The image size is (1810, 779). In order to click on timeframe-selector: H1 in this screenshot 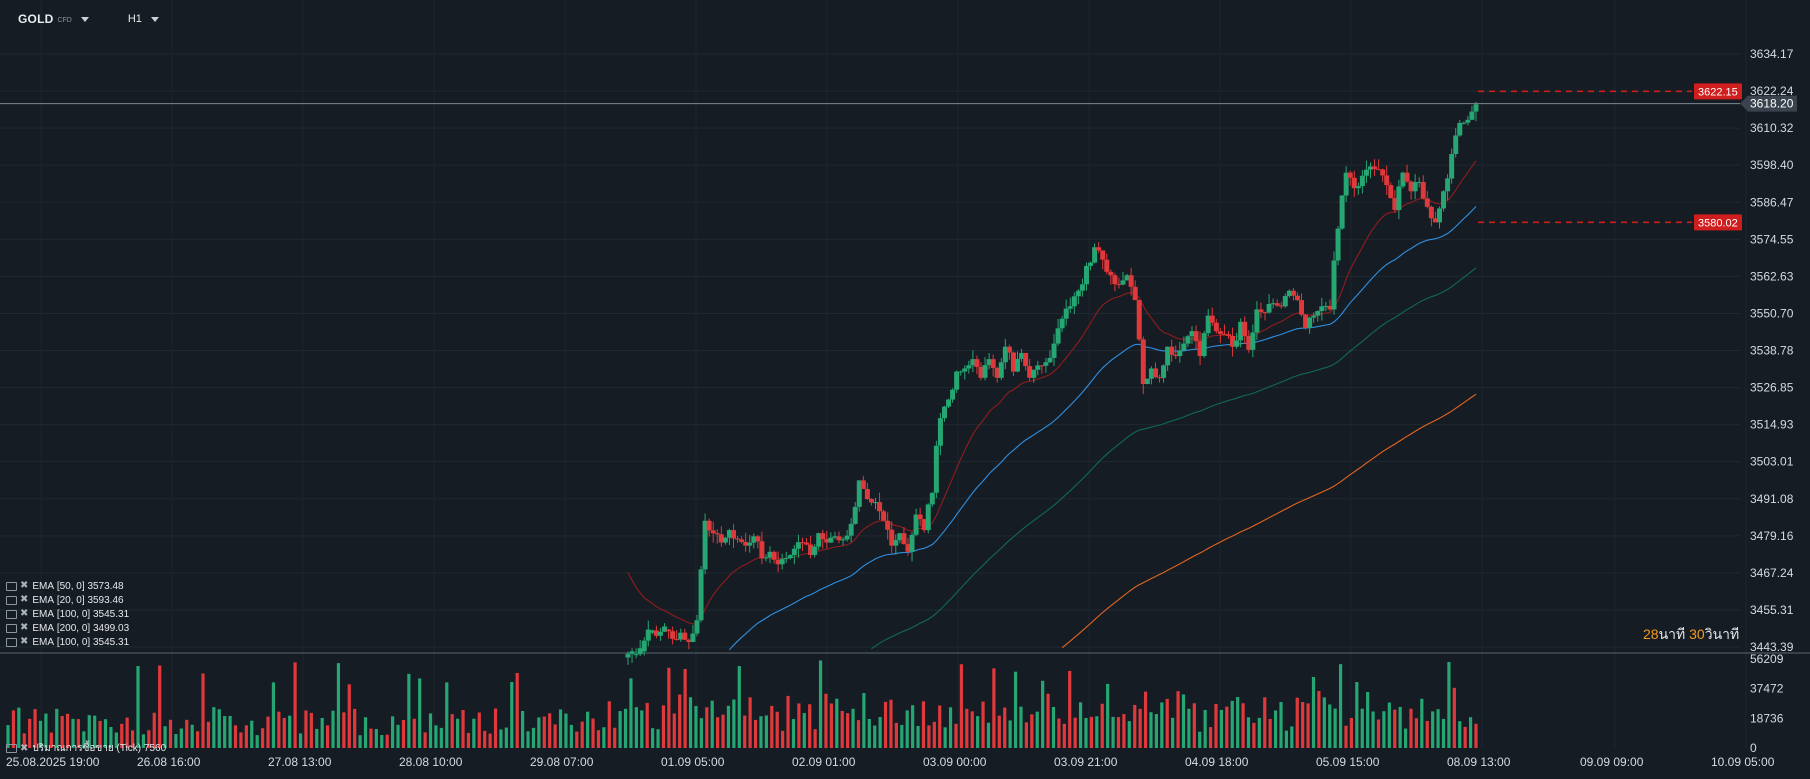, I will do `click(143, 19)`.